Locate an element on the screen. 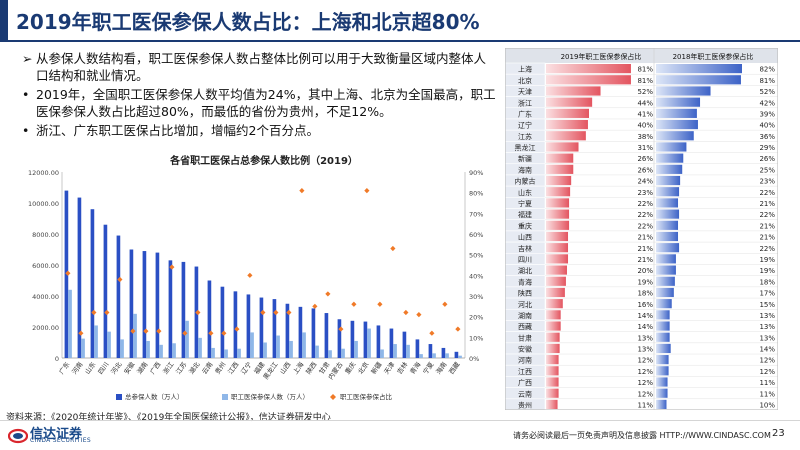 Image resolution: width=800 pixels, height=450 pixels. y2-tick-label: 0% is located at coordinates (474, 359).